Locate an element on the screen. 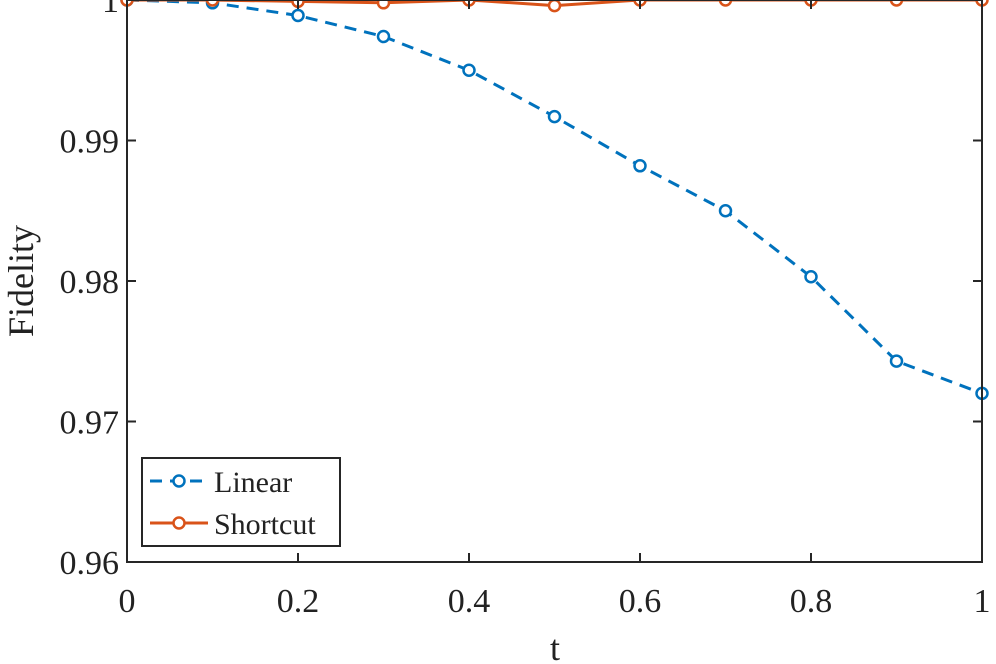 The image size is (996, 664). x-tick-label: 0.6 is located at coordinates (640, 601).